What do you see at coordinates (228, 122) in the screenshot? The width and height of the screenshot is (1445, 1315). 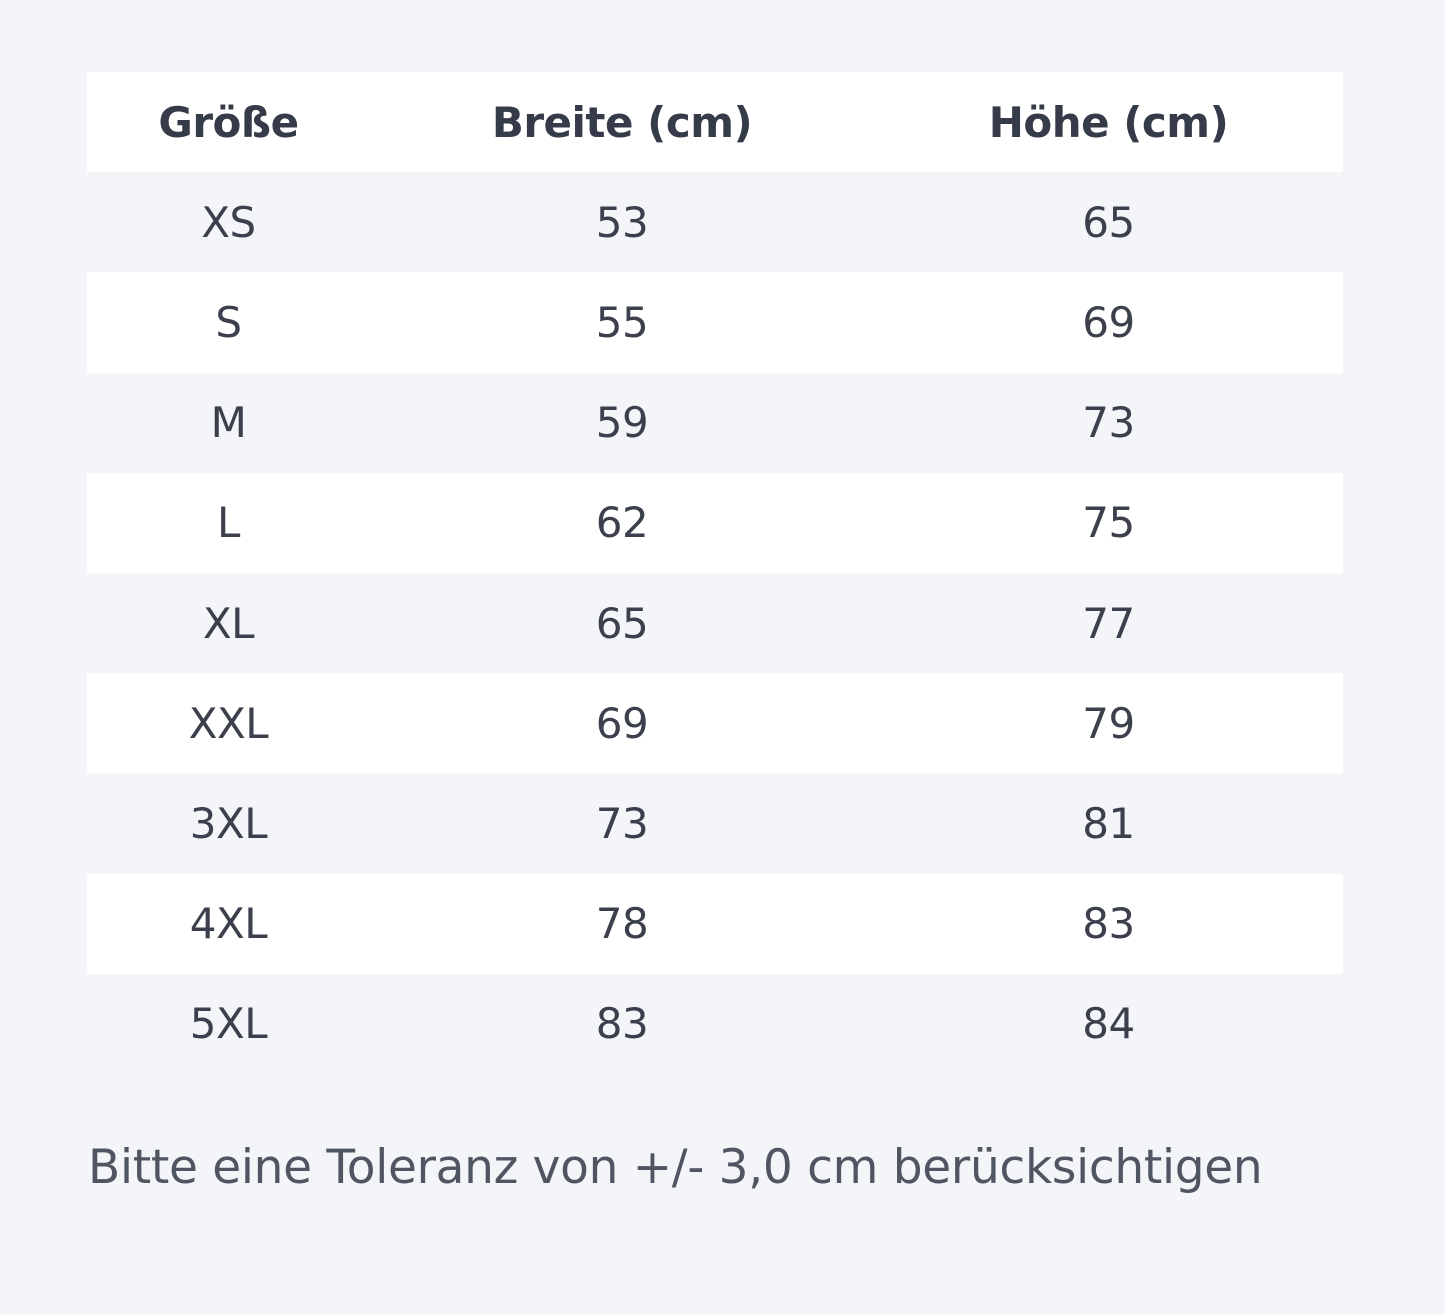 I see `header-size: Größe` at bounding box center [228, 122].